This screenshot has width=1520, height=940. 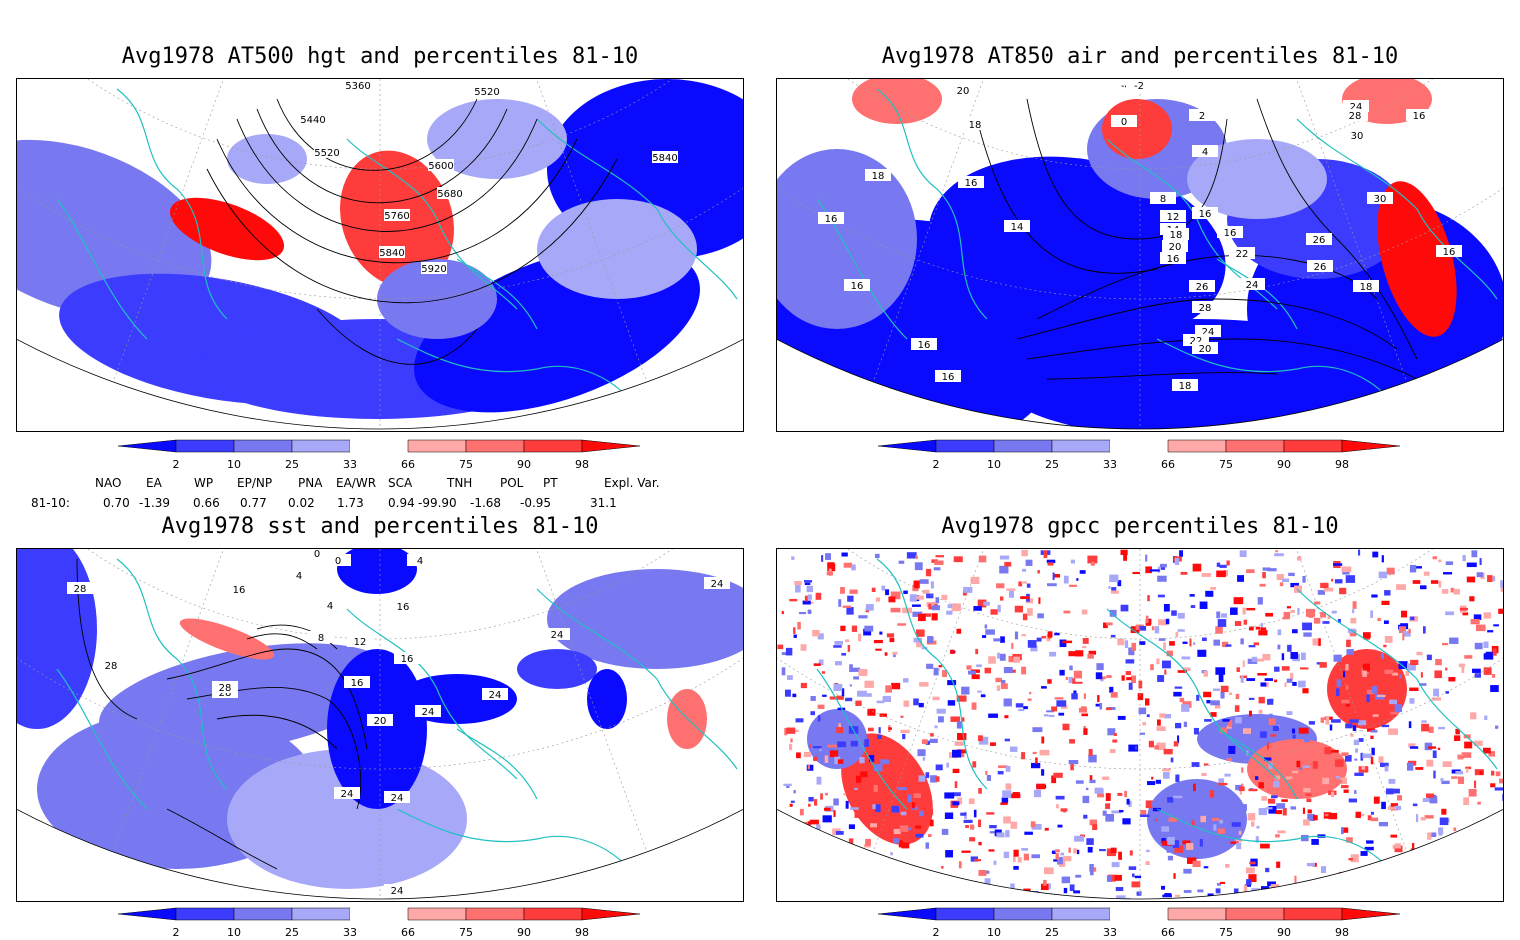 I want to click on colorbar-tick-label: 33, so click(x=350, y=932).